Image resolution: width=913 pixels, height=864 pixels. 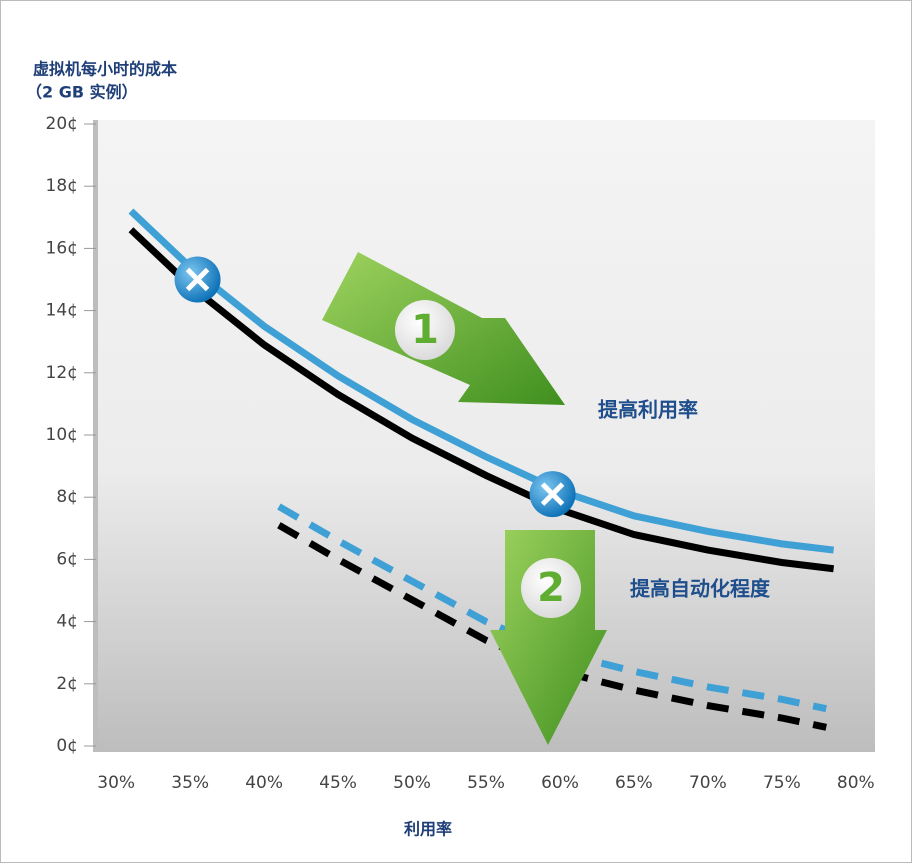 I want to click on annotation: 提高利用率, so click(x=648, y=410).